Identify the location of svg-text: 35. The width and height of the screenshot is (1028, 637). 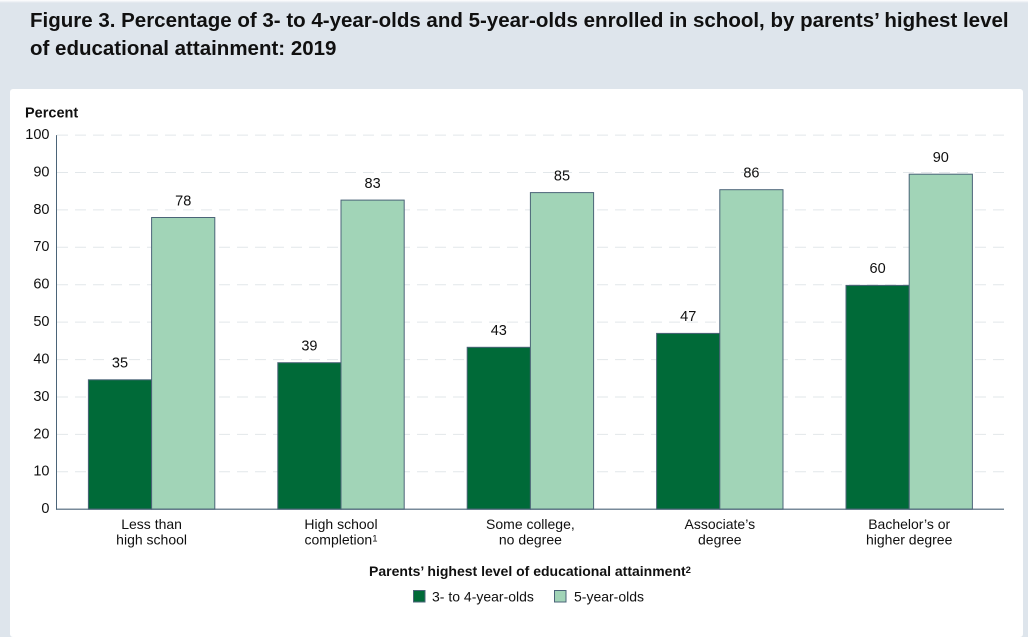
(120, 364).